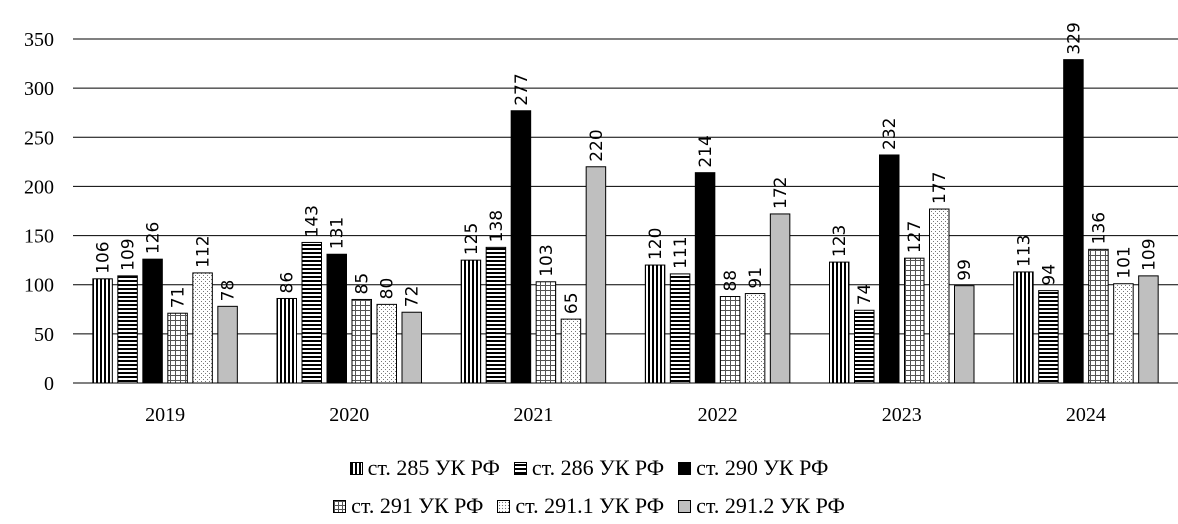 The height and width of the screenshot is (524, 1178). What do you see at coordinates (39, 212) in the screenshot?
I see `y-axis-ticks: 0 50 100 150 200 250 300 350` at bounding box center [39, 212].